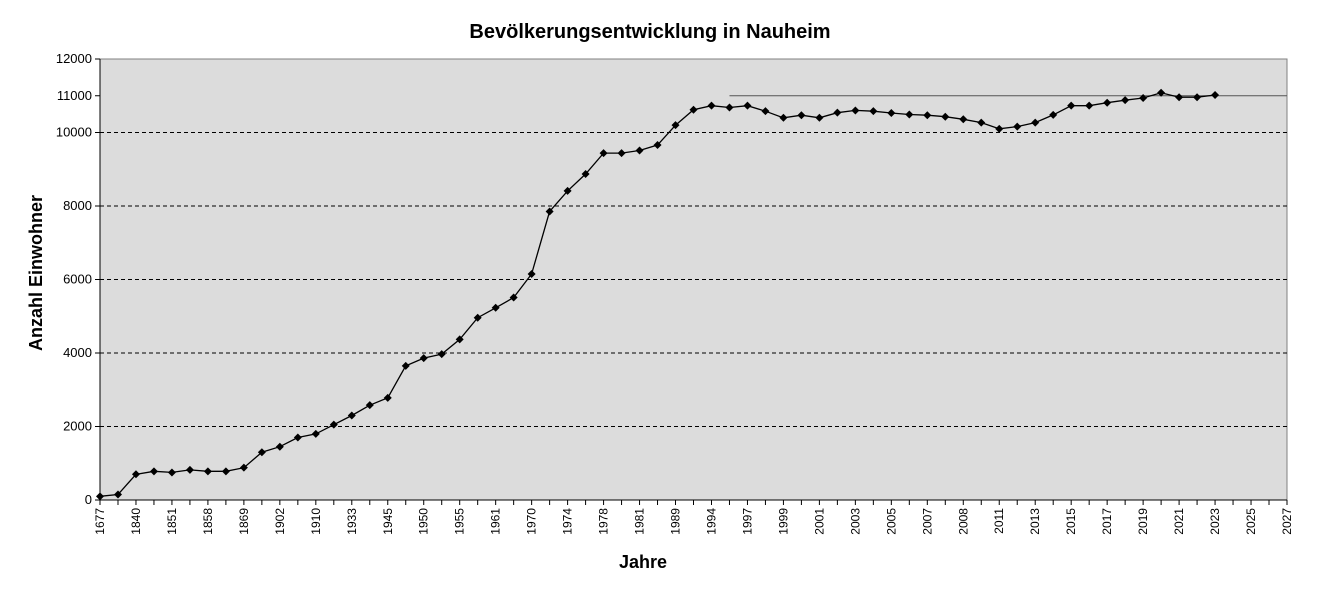 The image size is (1334, 603). I want to click on x-tick-label: 2003, so click(855, 521).